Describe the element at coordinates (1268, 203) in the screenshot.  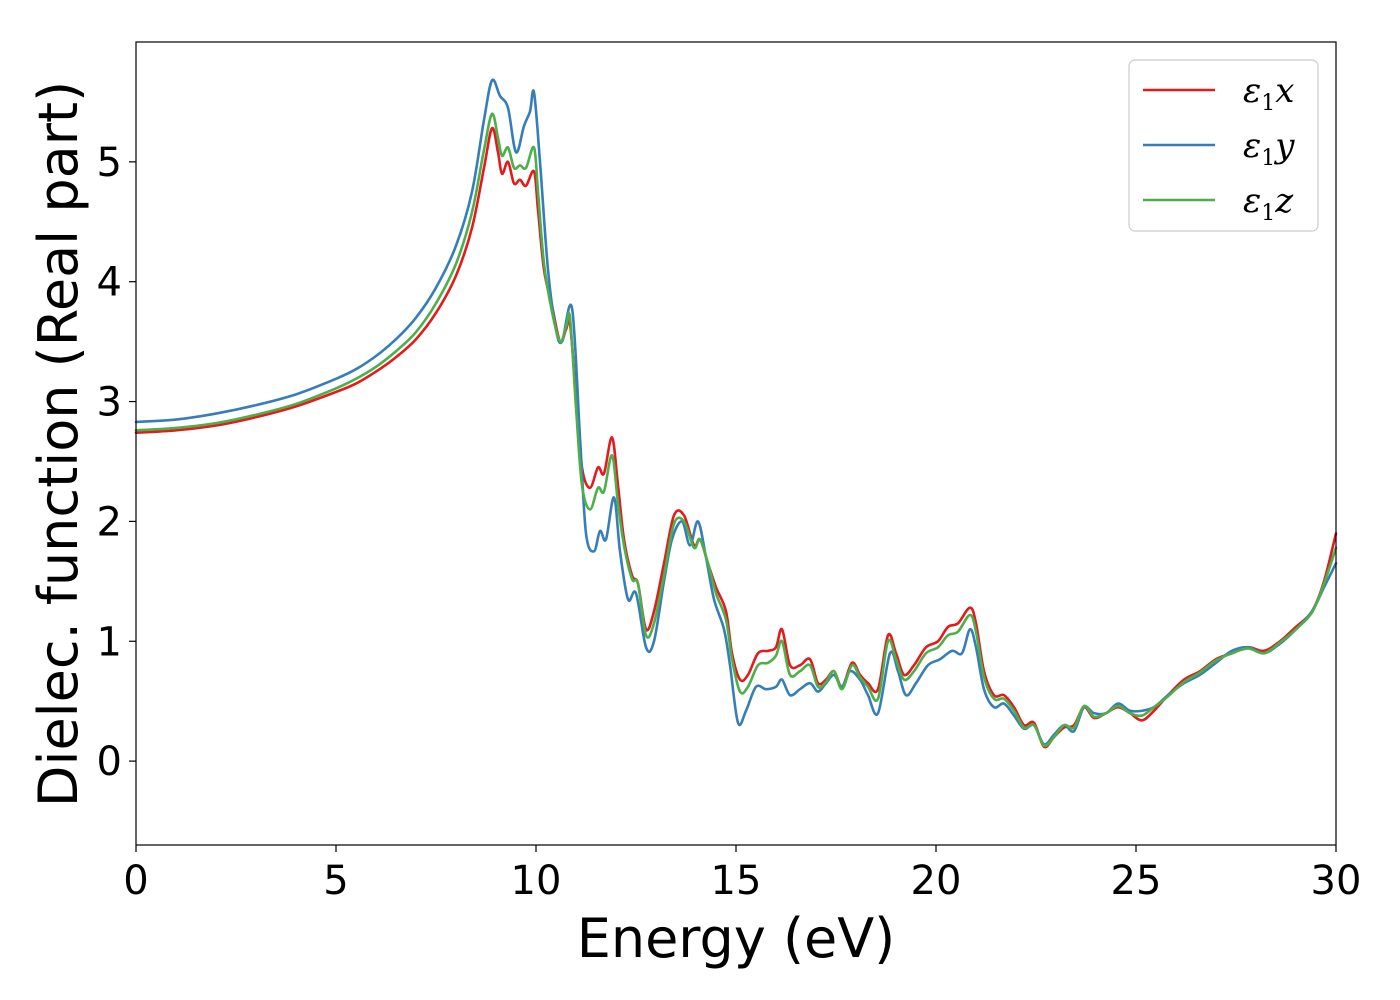
I see `legend-label-z: ε1z` at that location.